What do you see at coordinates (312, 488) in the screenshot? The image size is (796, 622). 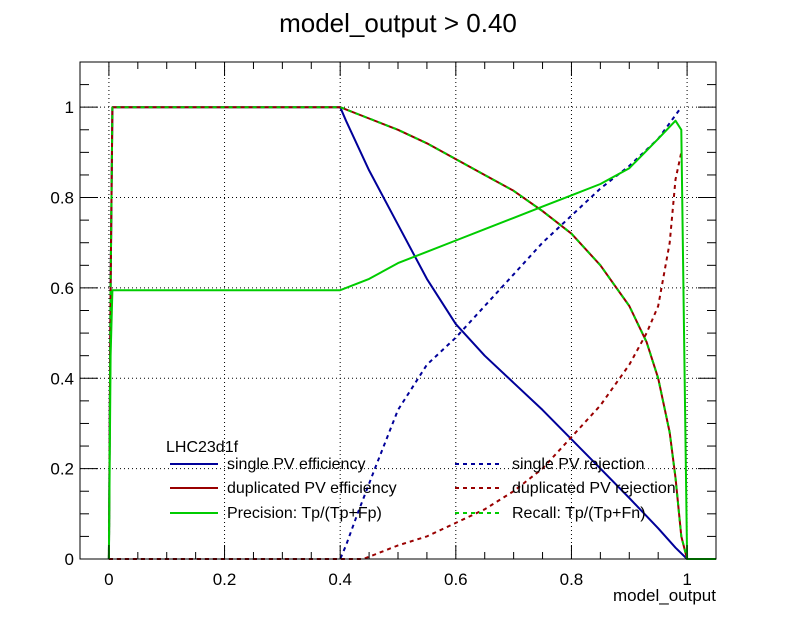 I see `legend-label-2: duplicated PV efficiency` at bounding box center [312, 488].